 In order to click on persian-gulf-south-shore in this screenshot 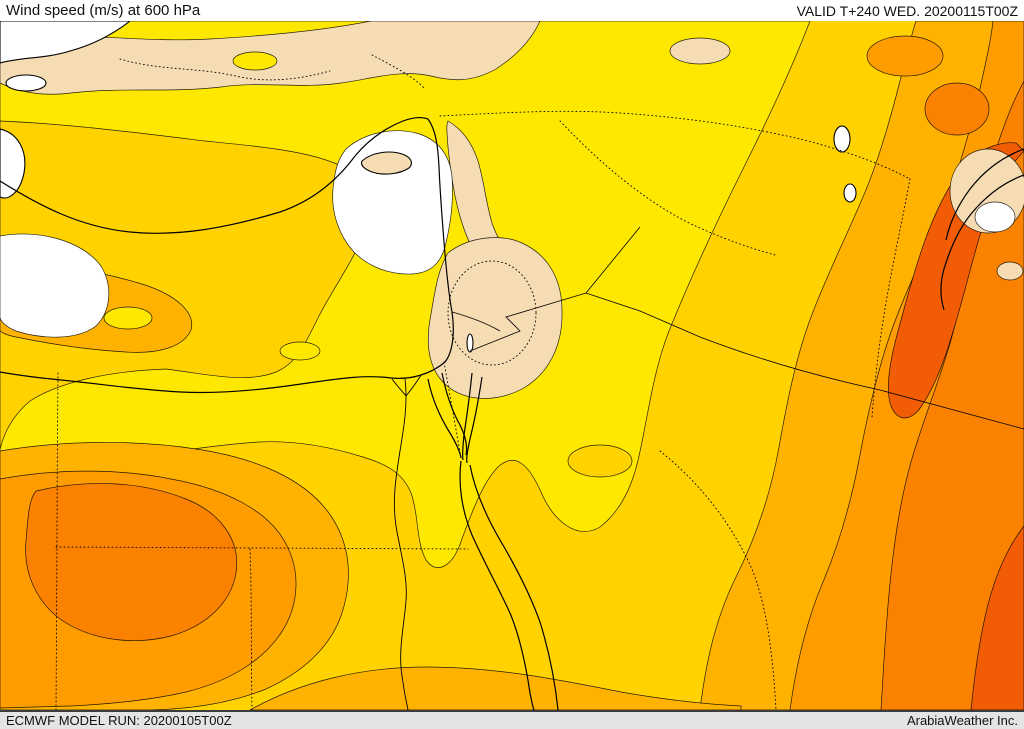, I will do `click(982, 242)`.